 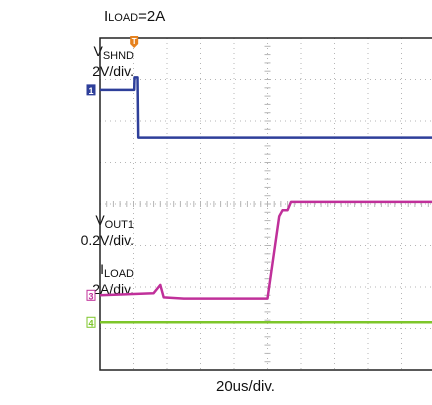 I want to click on channel-3-marker, so click(x=91, y=295).